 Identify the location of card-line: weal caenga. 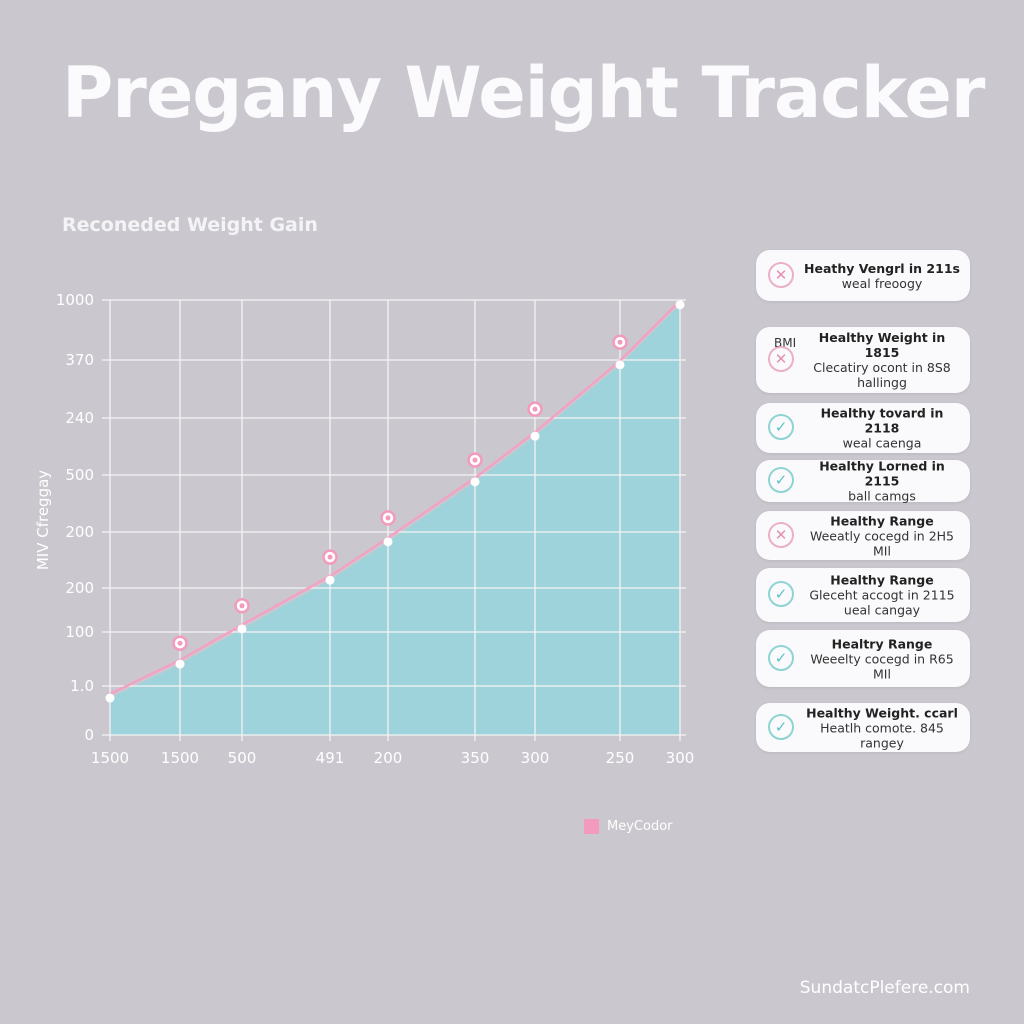
(882, 443).